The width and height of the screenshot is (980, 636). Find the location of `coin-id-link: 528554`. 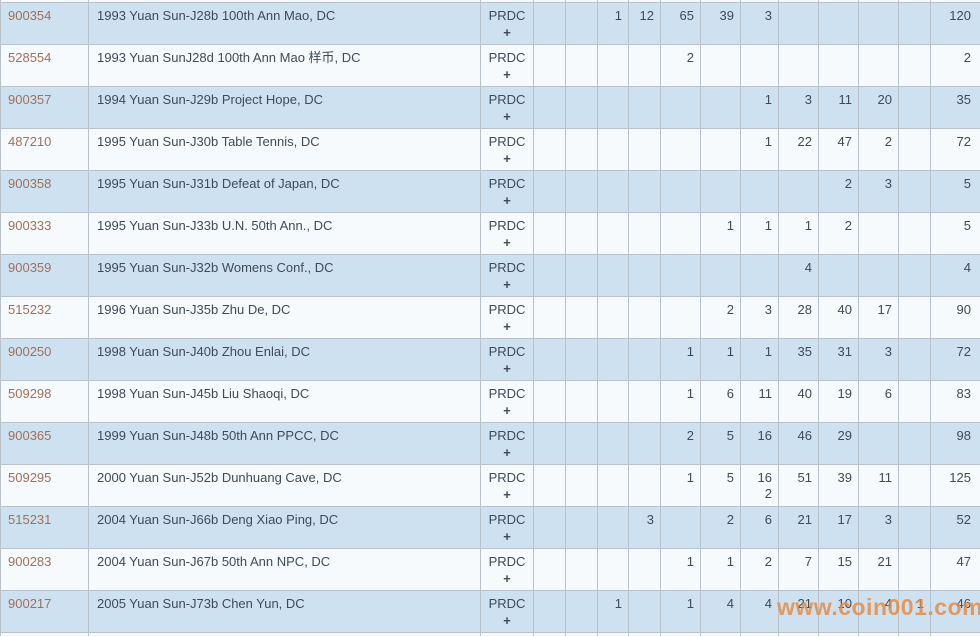

coin-id-link: 528554 is located at coordinates (44, 65).